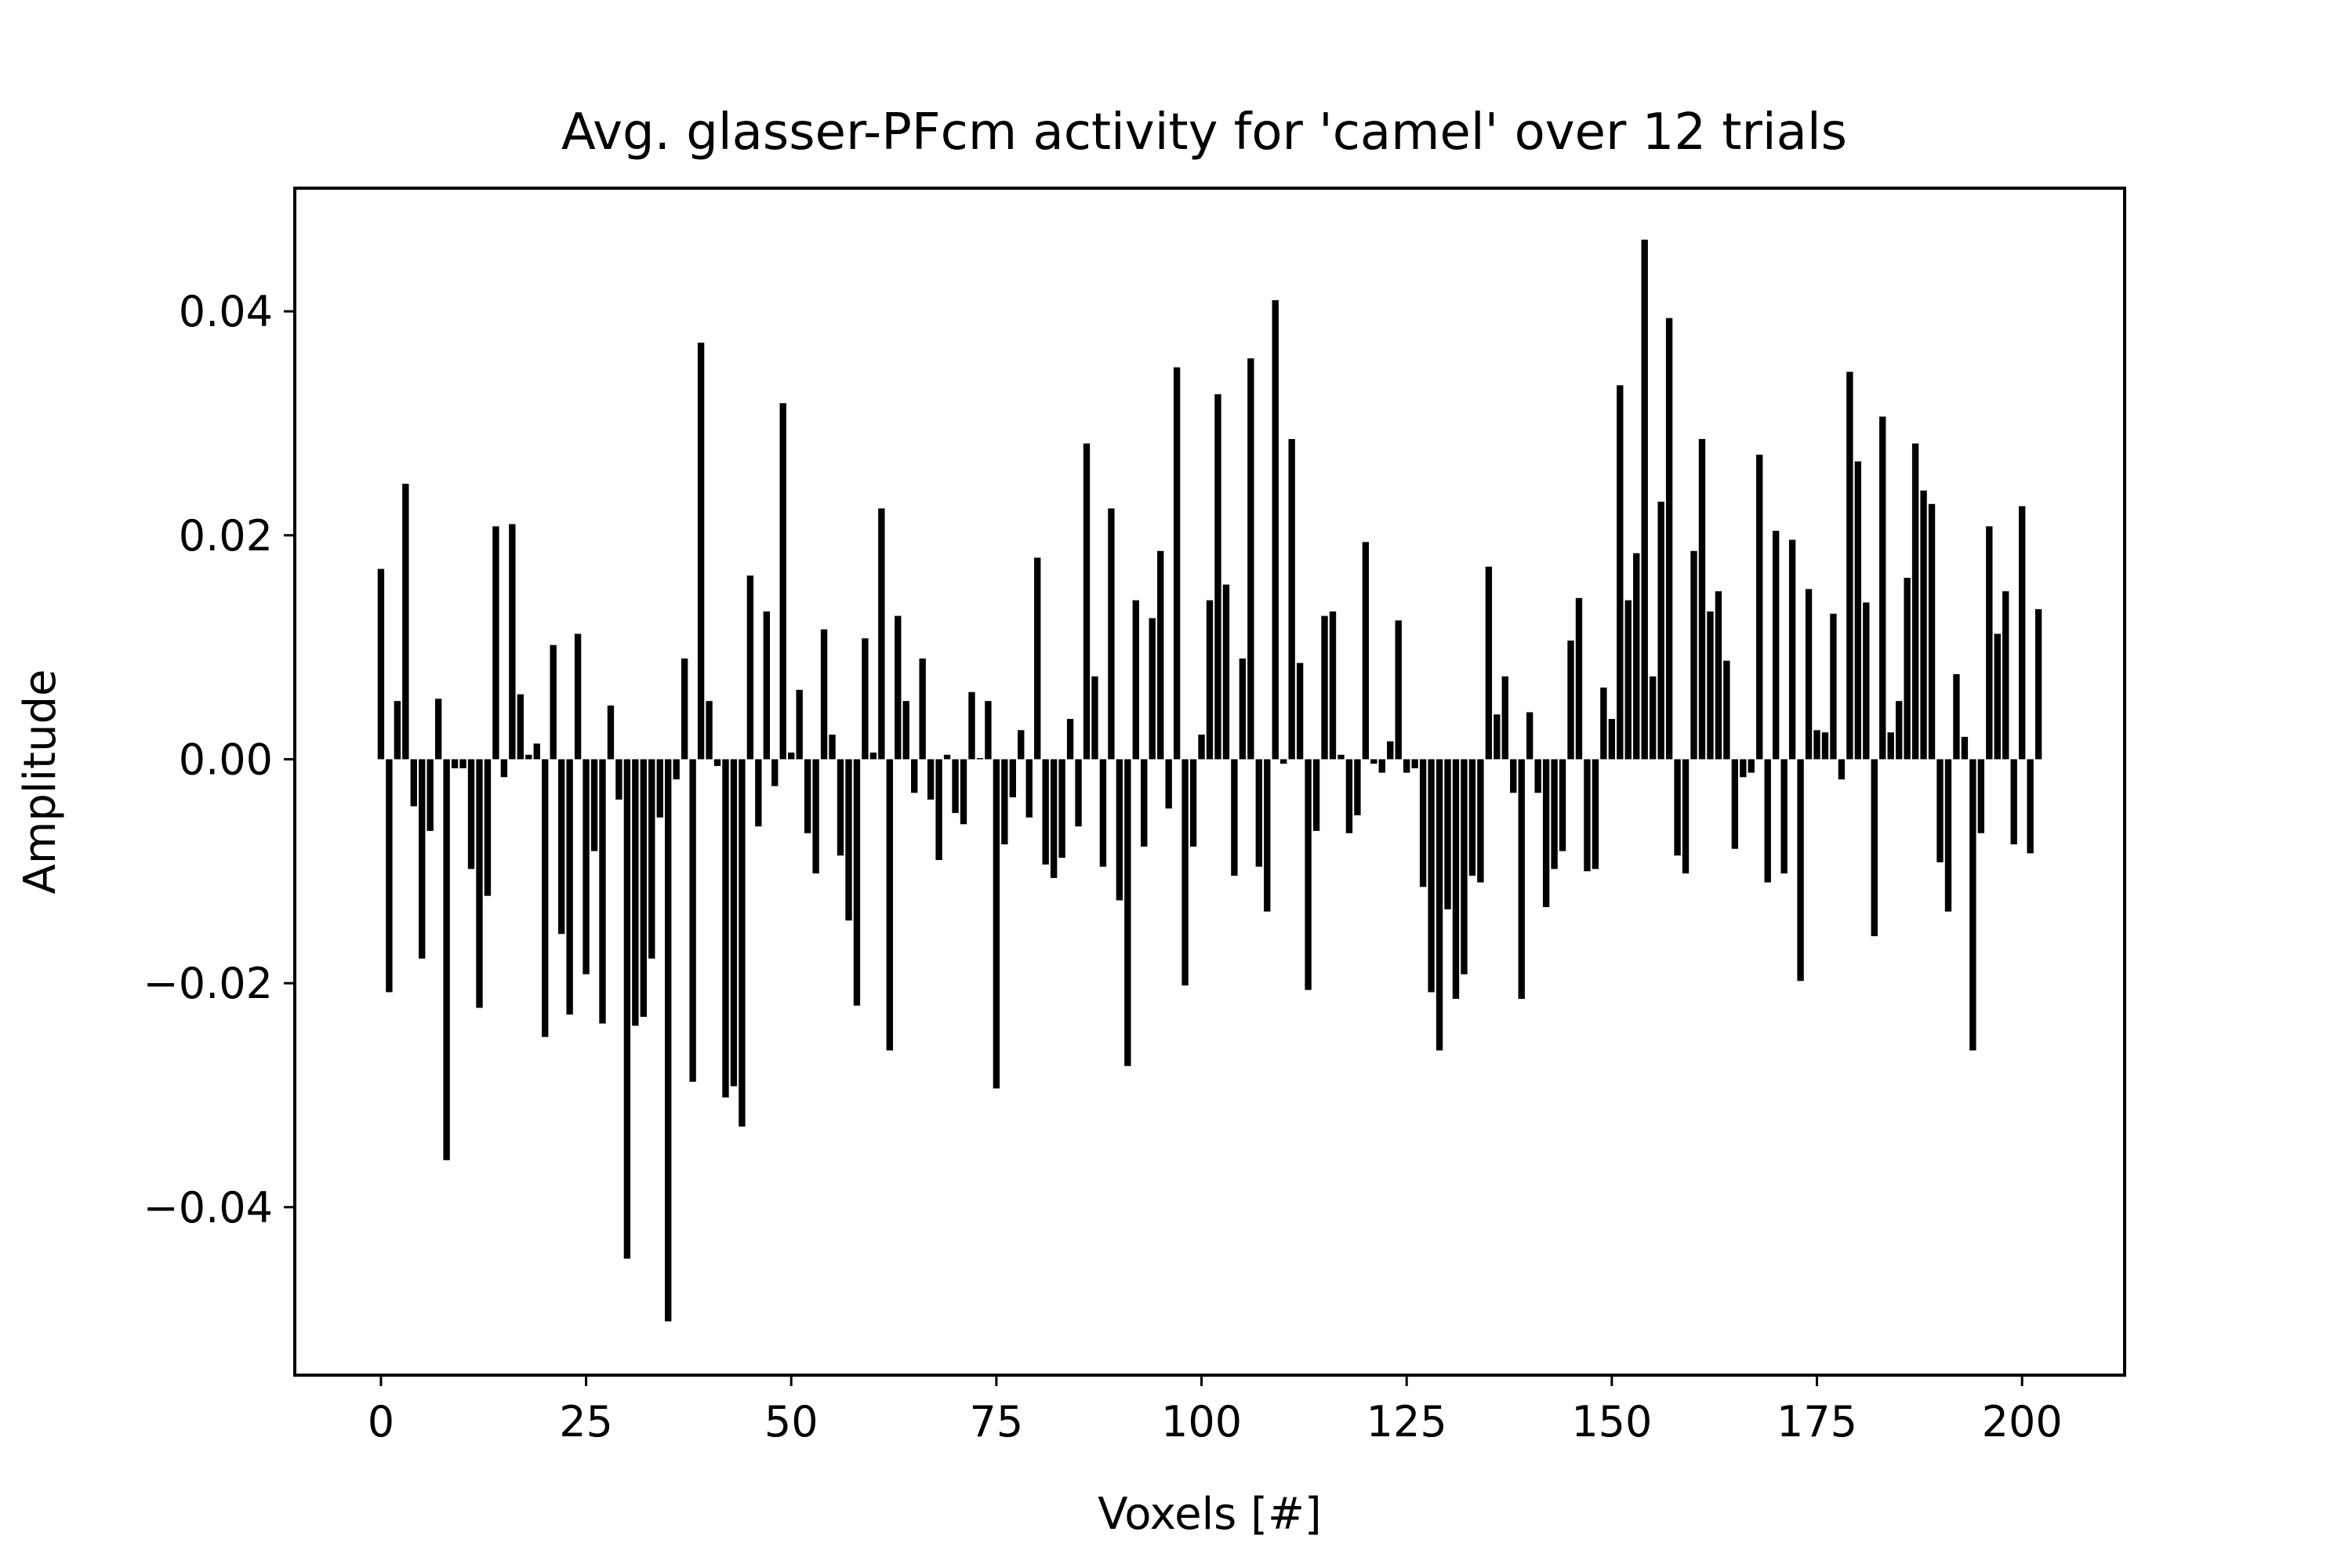  What do you see at coordinates (997, 1421) in the screenshot?
I see `x-tick-label: 75` at bounding box center [997, 1421].